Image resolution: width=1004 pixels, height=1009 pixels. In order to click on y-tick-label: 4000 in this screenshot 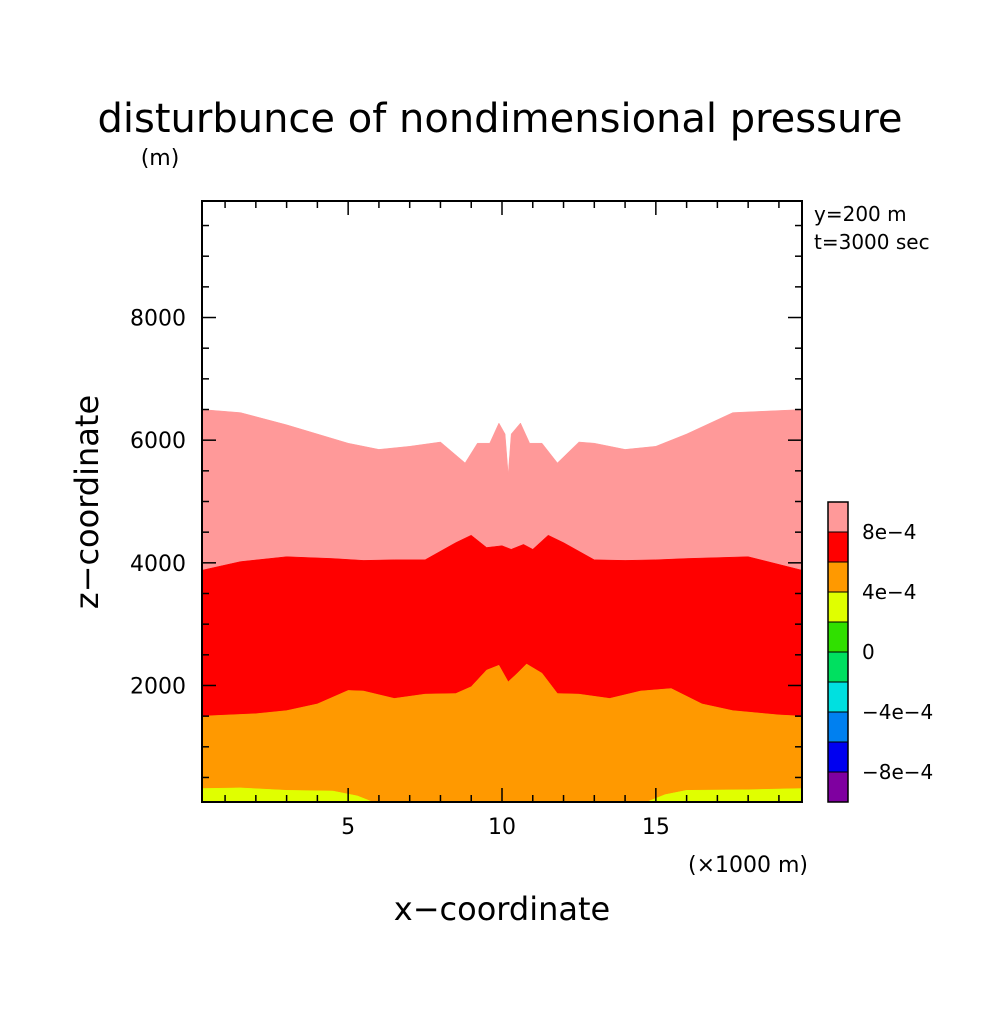, I will do `click(158, 564)`.